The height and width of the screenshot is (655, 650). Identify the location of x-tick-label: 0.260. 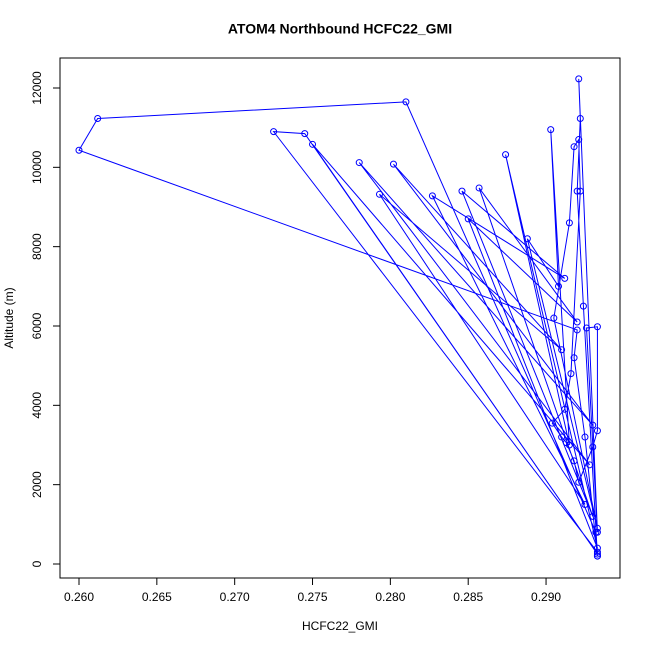
(79, 597).